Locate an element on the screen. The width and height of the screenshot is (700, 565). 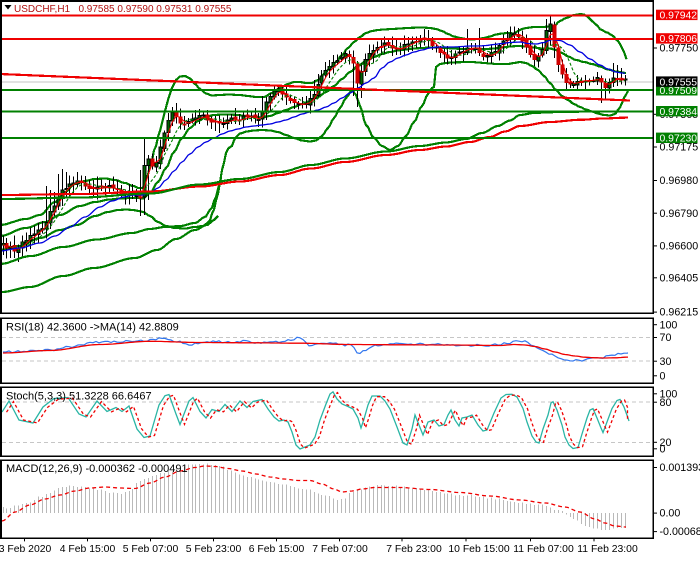
svg-text: 0.001393 is located at coordinates (680, 468).